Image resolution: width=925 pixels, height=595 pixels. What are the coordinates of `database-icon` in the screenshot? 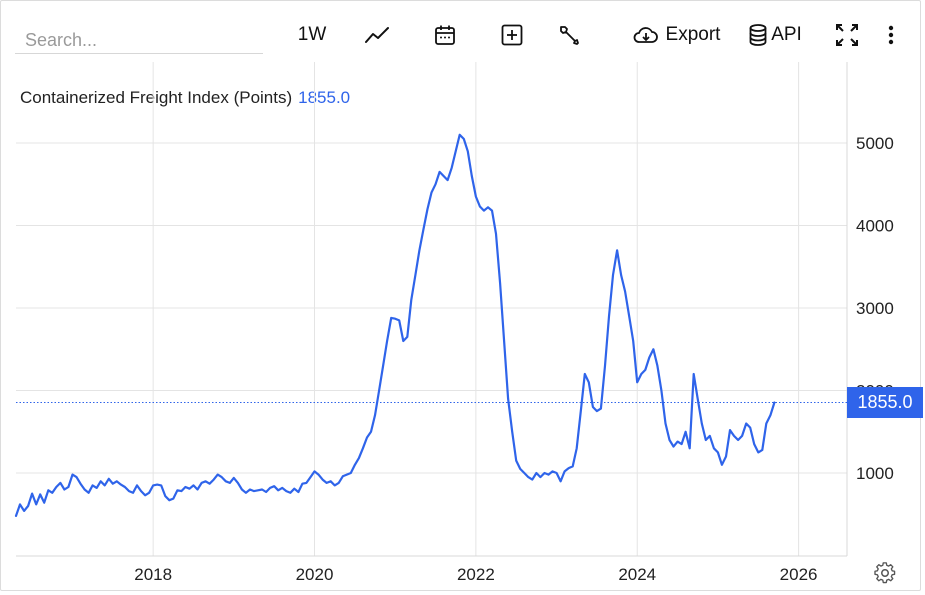 It's located at (758, 35).